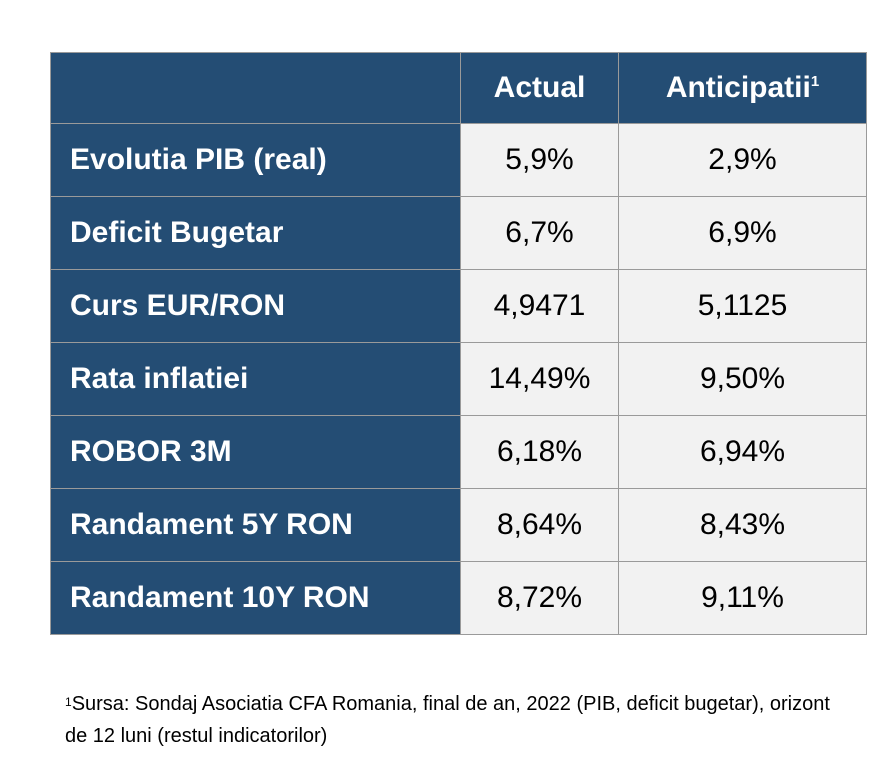 This screenshot has width=884, height=784. What do you see at coordinates (539, 379) in the screenshot?
I see `actual-value: 14,49%` at bounding box center [539, 379].